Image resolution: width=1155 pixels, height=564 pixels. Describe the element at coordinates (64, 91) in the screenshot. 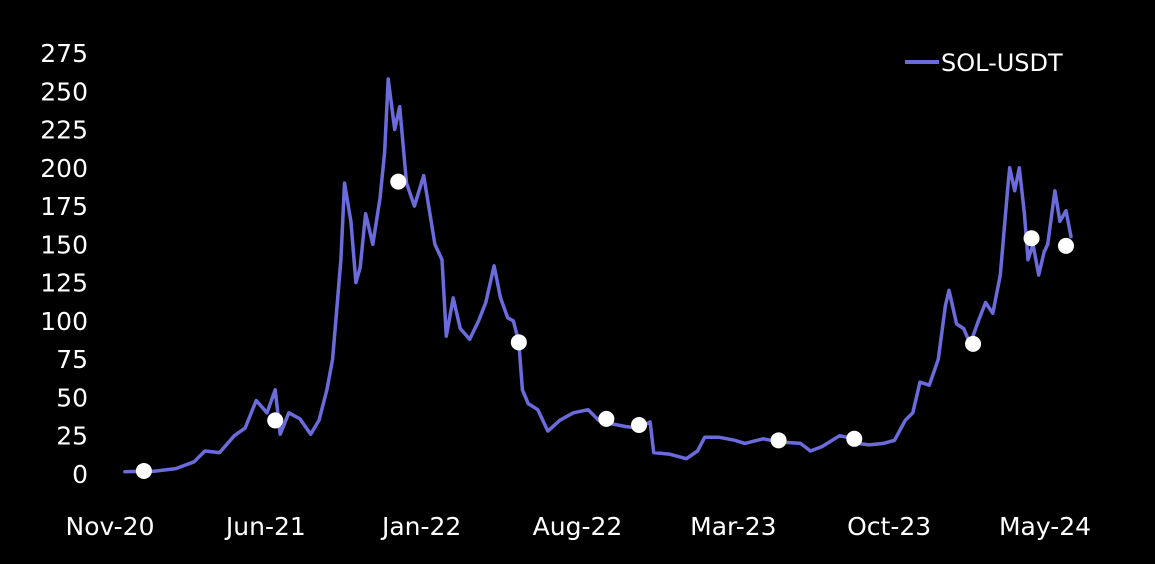

I see `y-tick-label: 250` at that location.